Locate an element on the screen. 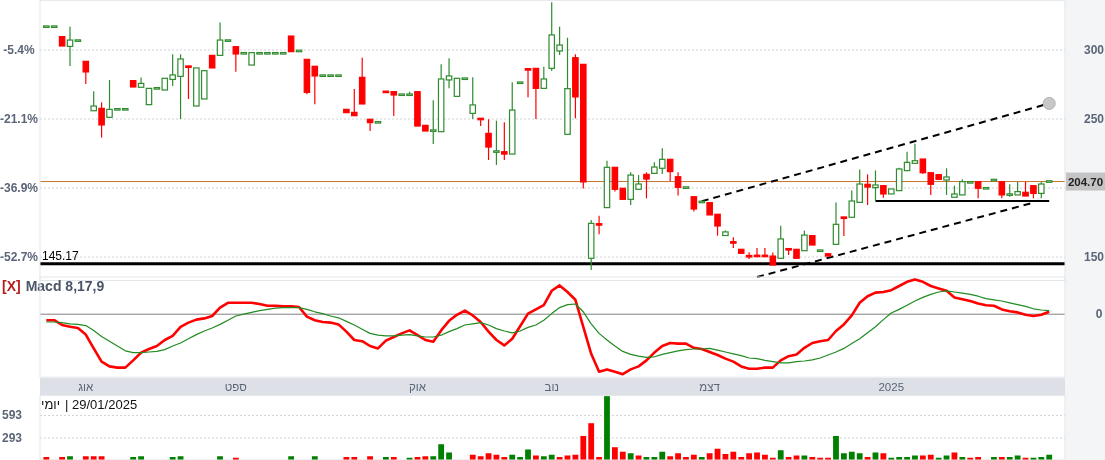  y-tick-label: 150 is located at coordinates (1094, 257).